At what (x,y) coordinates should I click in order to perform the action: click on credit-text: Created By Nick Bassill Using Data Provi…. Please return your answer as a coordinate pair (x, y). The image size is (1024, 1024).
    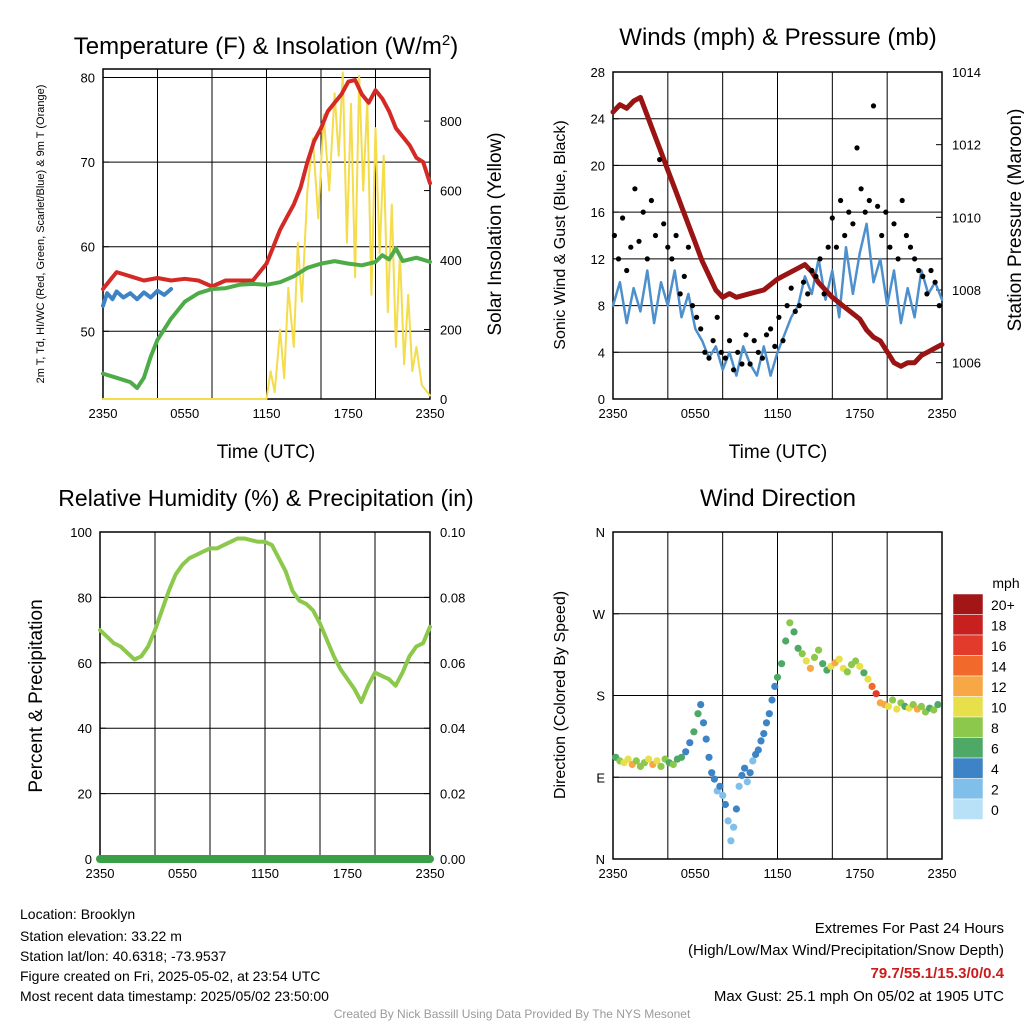
    Looking at the image, I should click on (512, 1014).